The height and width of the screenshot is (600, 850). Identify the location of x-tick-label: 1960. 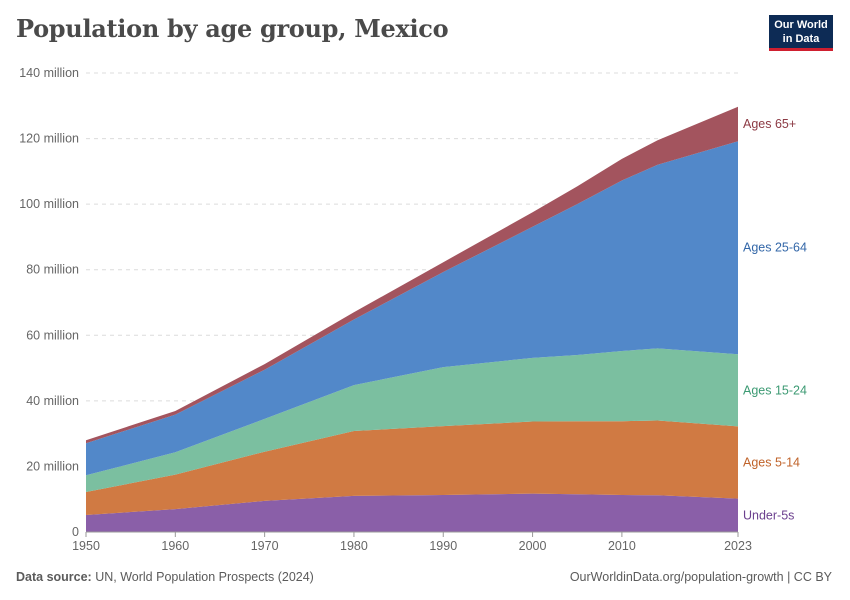
(175, 546).